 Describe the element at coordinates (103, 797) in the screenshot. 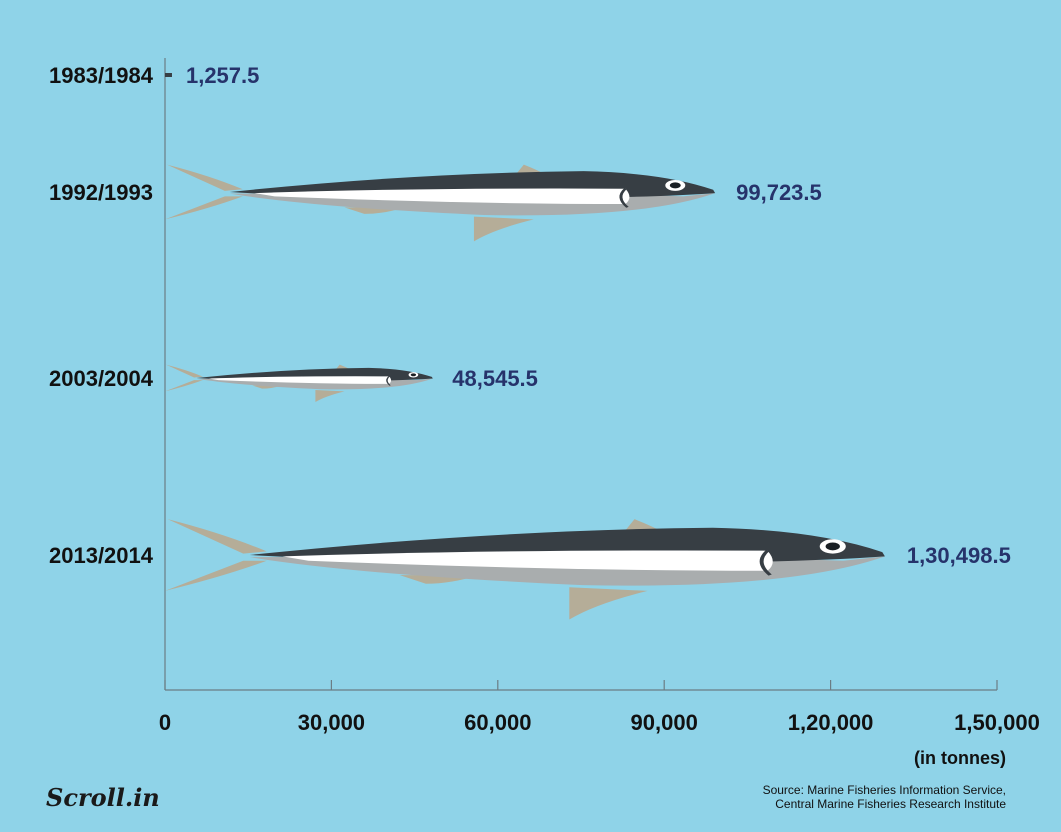

I see `scroll-logo: Scroll.in` at that location.